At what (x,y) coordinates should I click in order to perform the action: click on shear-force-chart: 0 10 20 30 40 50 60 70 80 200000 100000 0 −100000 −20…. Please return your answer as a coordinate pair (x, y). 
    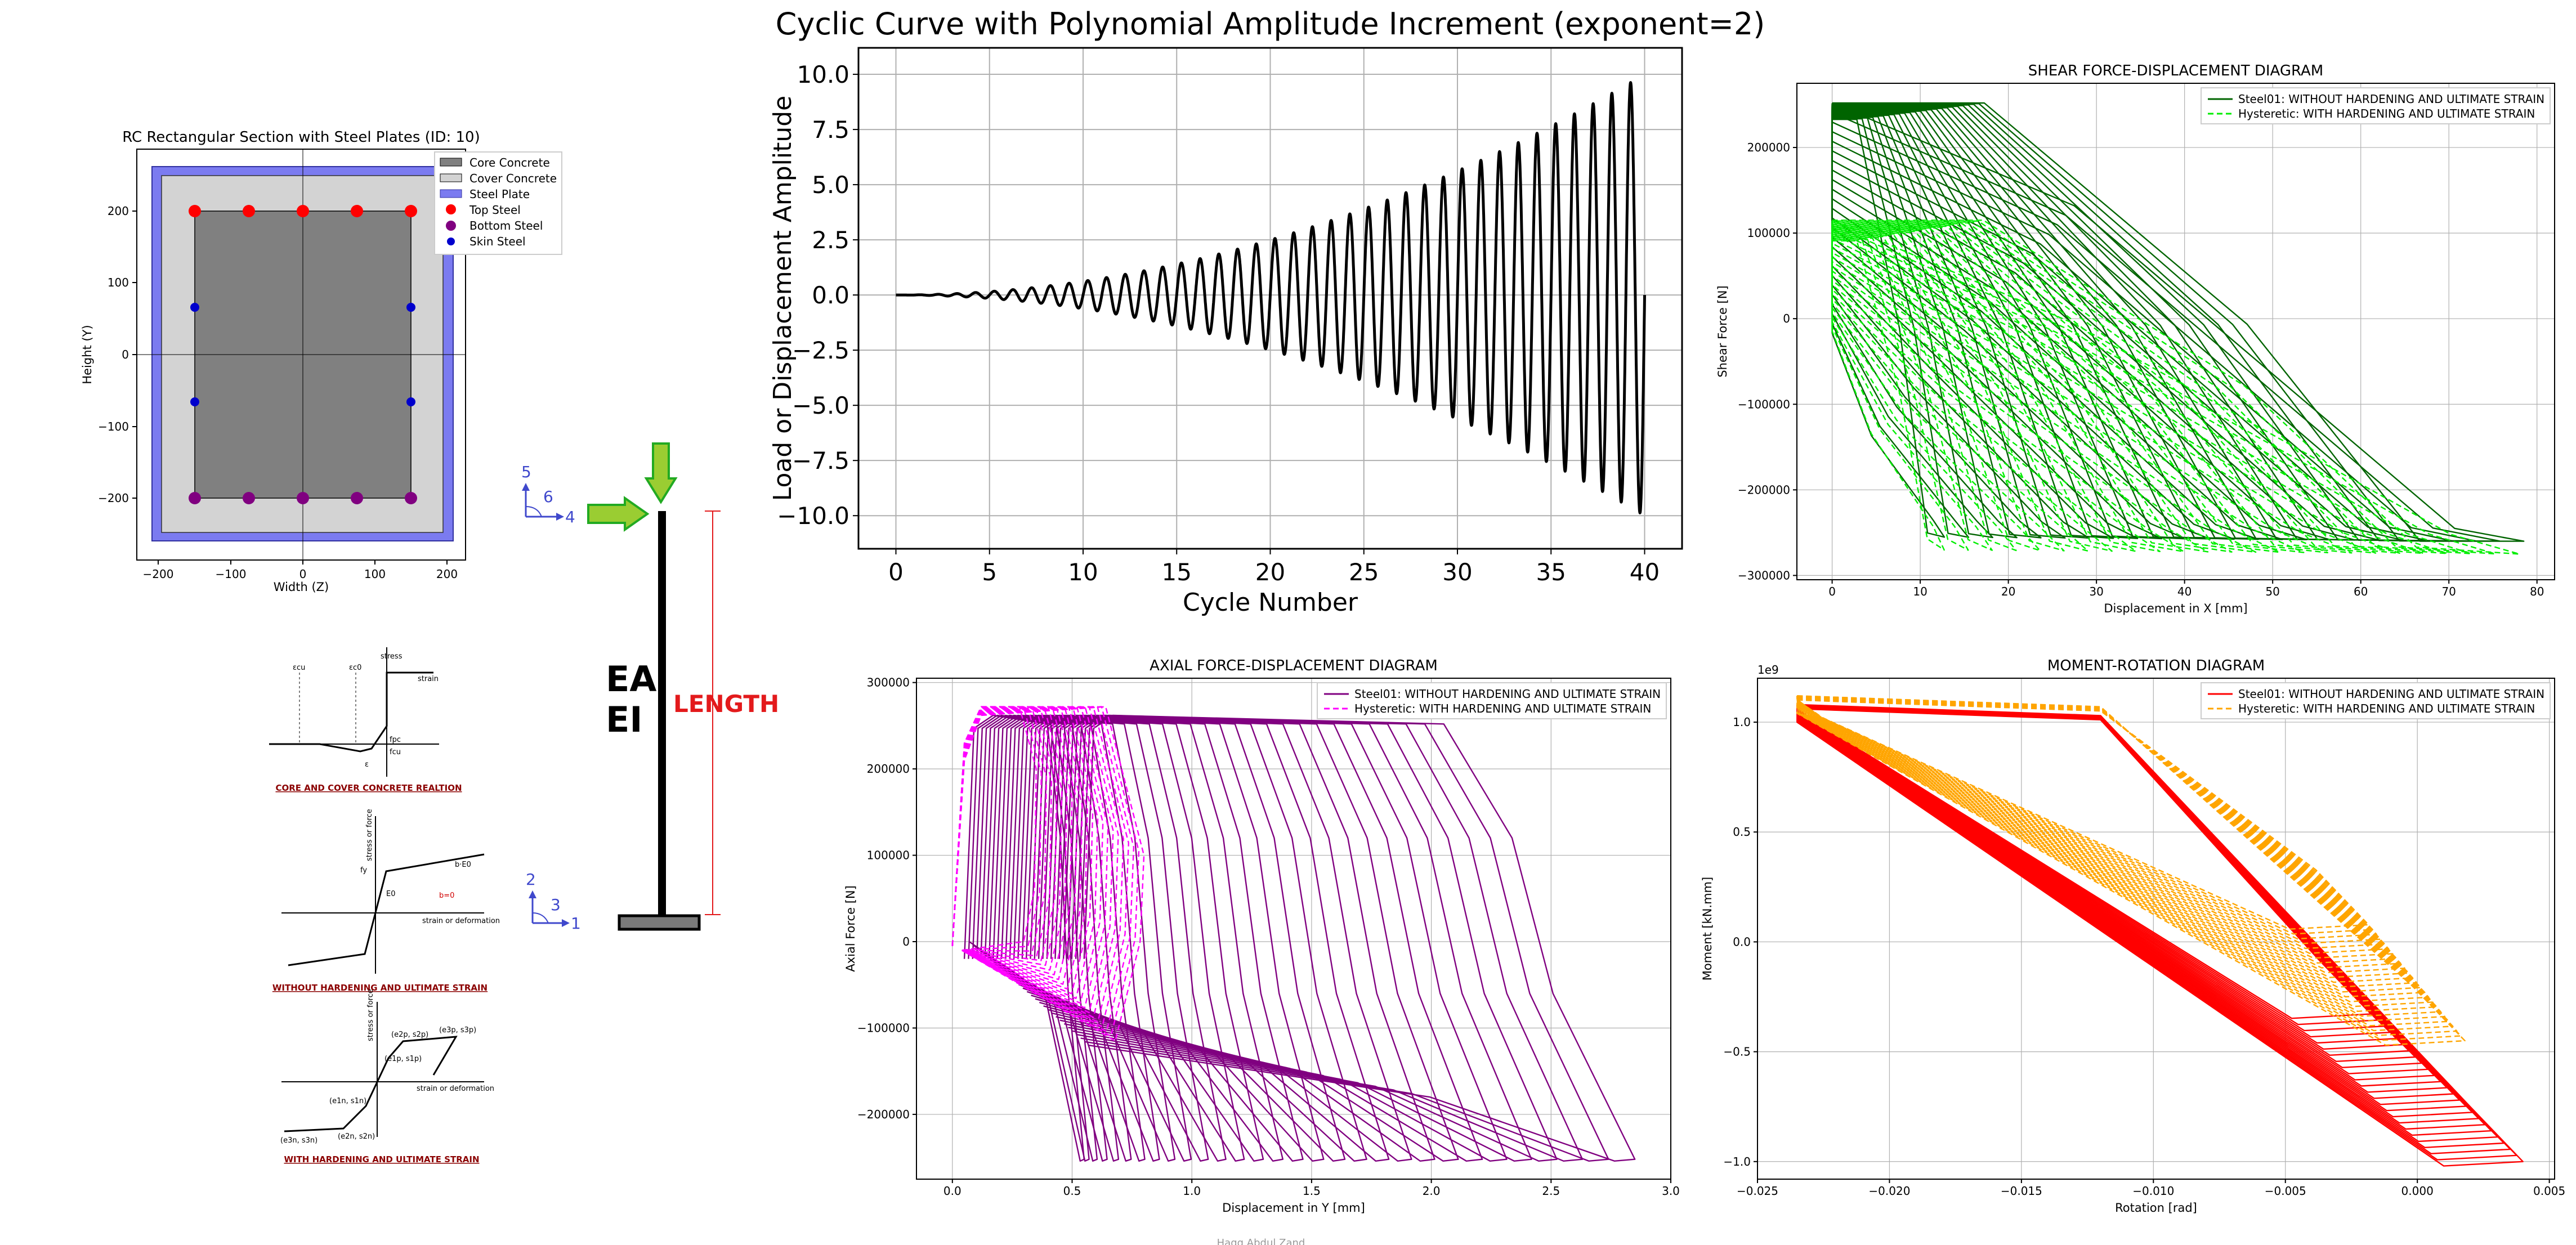
    Looking at the image, I should click on (2135, 339).